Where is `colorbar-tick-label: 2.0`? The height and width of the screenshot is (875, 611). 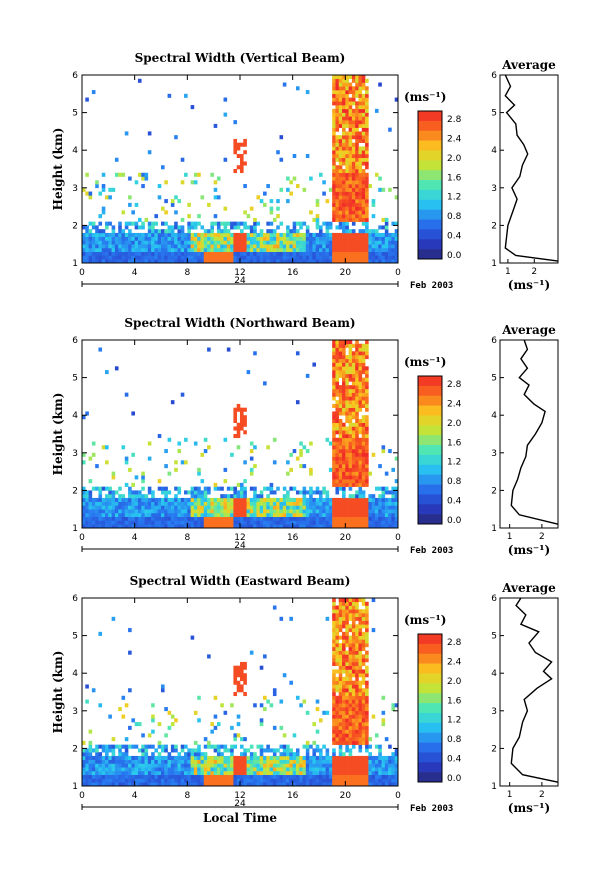 colorbar-tick-label: 2.0 is located at coordinates (454, 159).